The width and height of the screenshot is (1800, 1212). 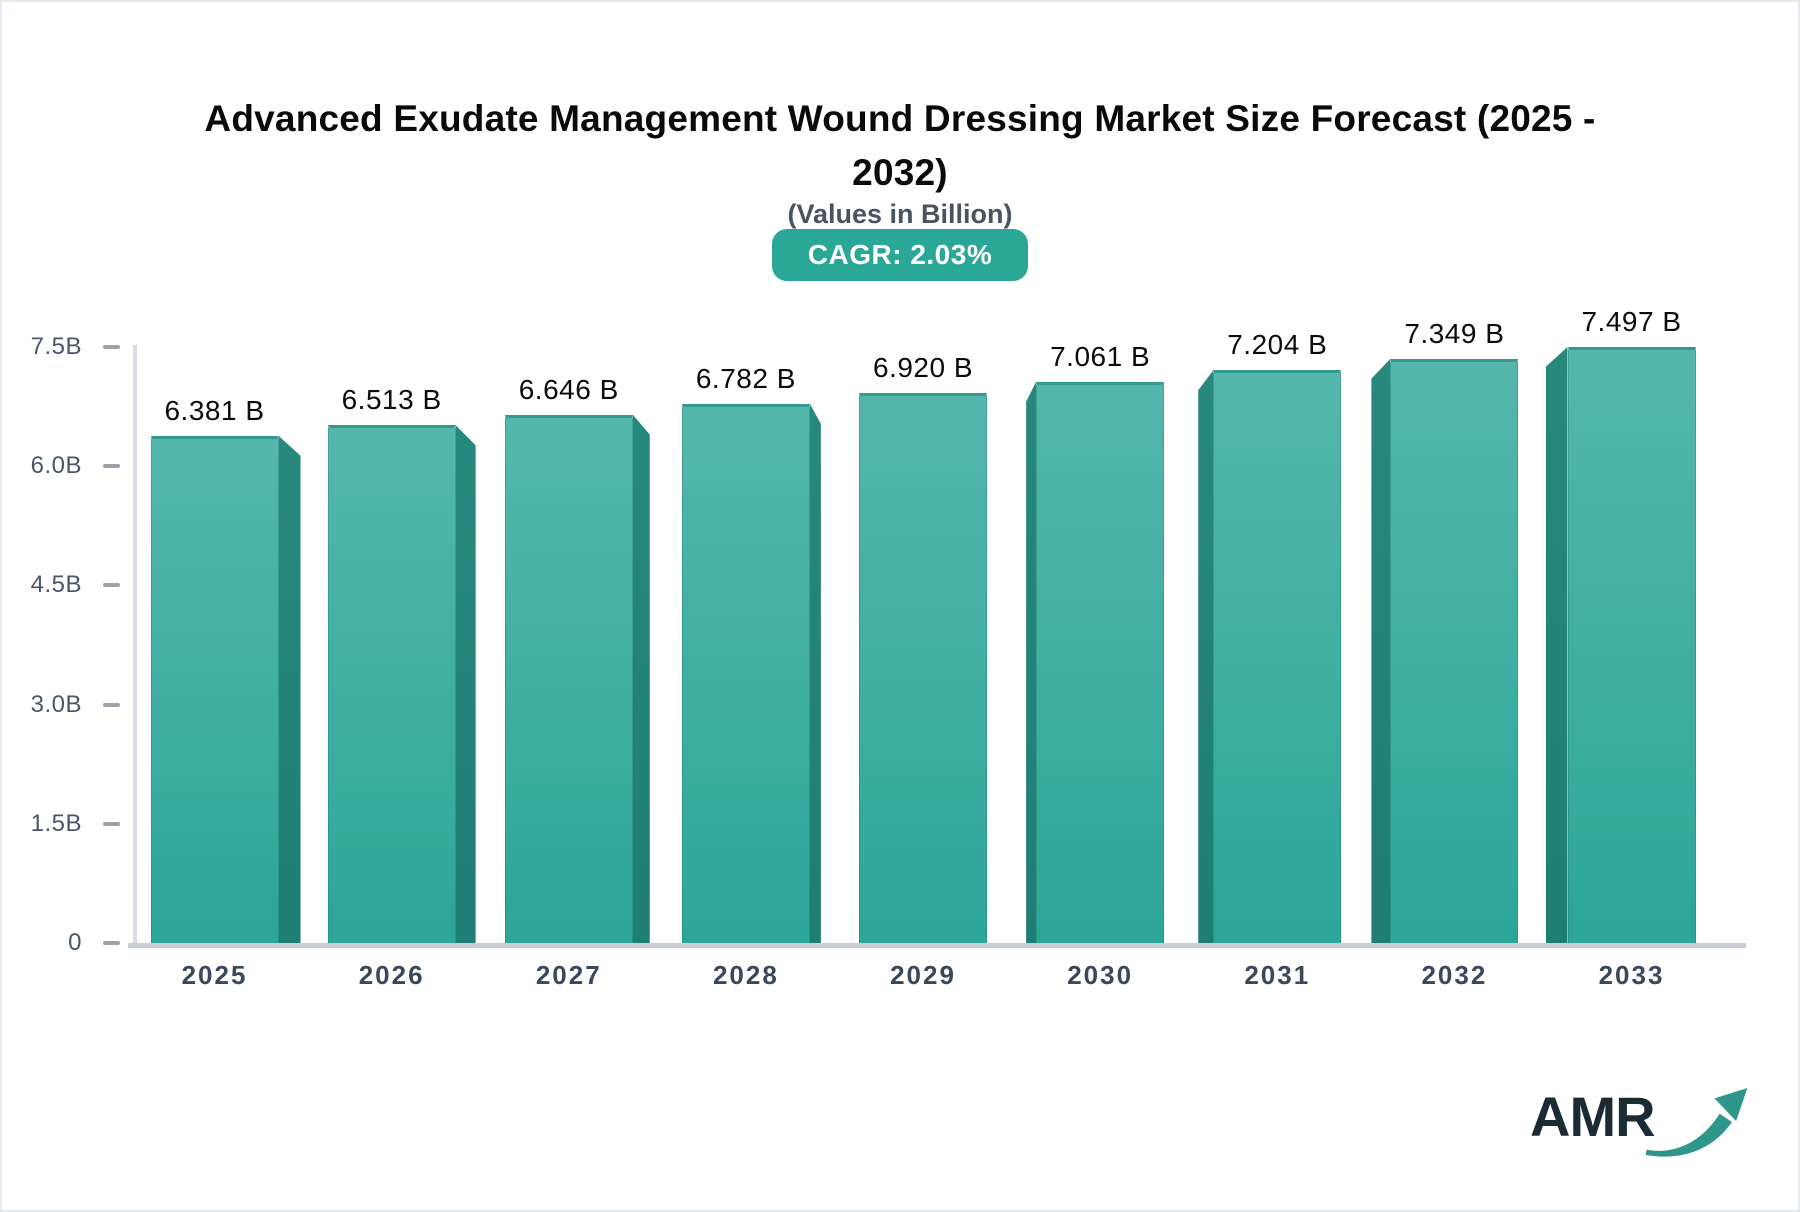 What do you see at coordinates (923, 975) in the screenshot?
I see `x-axis-label: 2029` at bounding box center [923, 975].